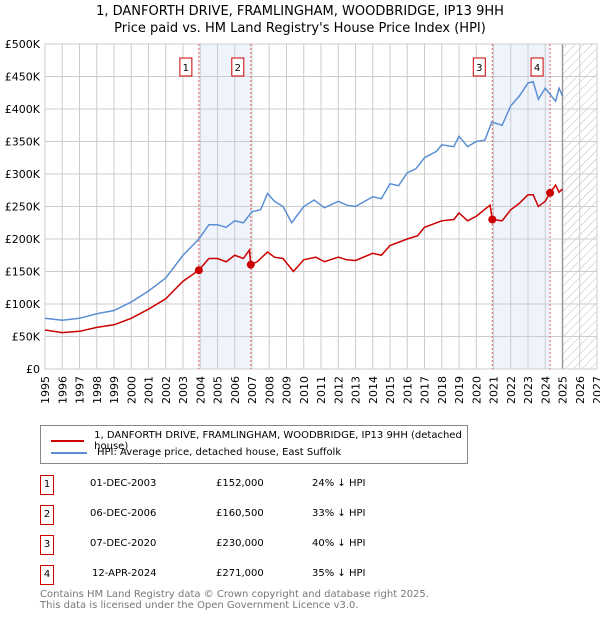 Image resolution: width=600 pixels, height=620 pixels. Describe the element at coordinates (338, 390) in the screenshot. I see `x-tick-label: 2012` at that location.